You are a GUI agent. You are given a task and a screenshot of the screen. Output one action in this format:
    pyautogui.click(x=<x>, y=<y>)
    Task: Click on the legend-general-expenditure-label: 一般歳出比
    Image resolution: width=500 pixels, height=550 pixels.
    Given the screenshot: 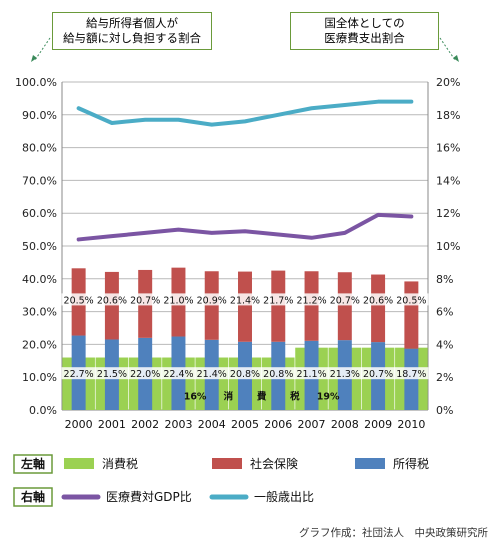 What is the action you would take?
    pyautogui.click(x=284, y=496)
    